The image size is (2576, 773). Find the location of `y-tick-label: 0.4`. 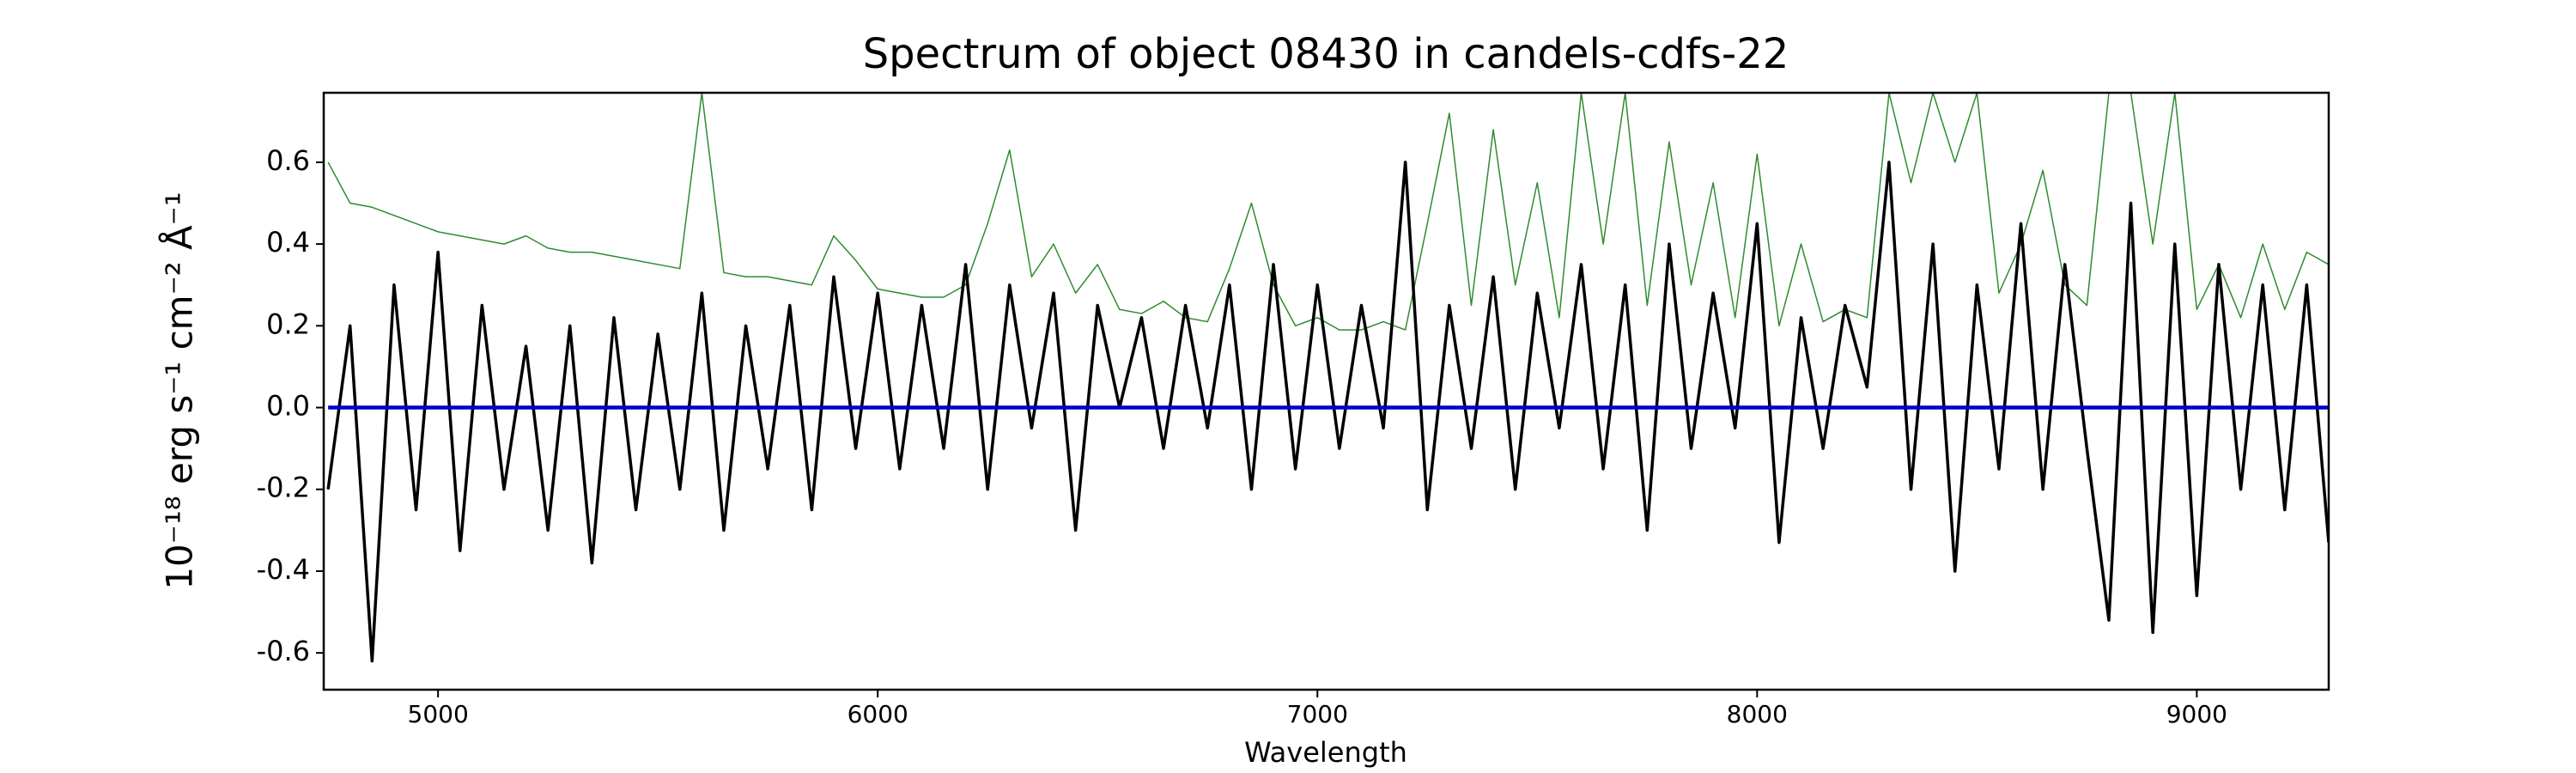

y-tick-label: 0.4 is located at coordinates (288, 242).